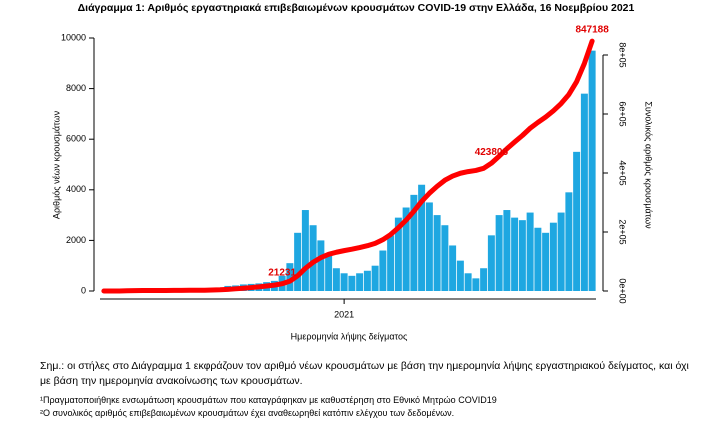 This screenshot has width=712, height=430. I want to click on annotation: 21231, so click(282, 272).